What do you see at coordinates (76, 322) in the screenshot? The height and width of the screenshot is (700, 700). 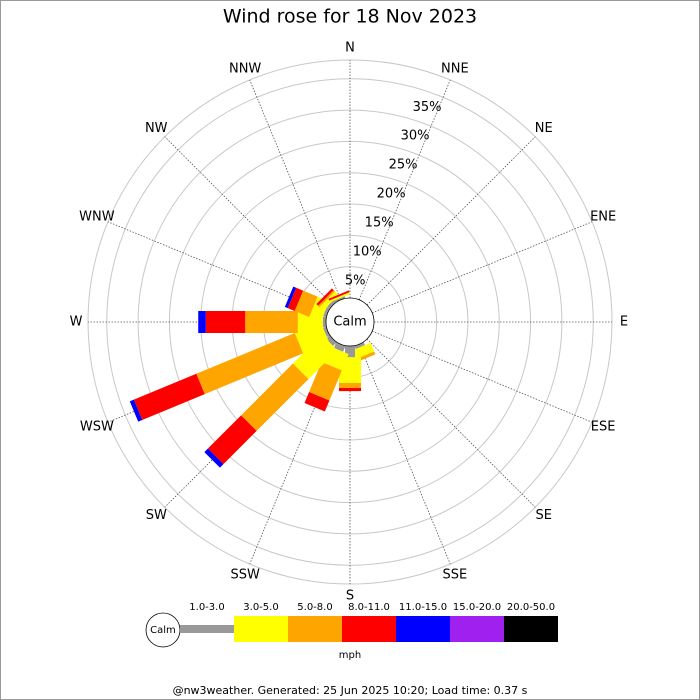 I see `direction-label: W` at bounding box center [76, 322].